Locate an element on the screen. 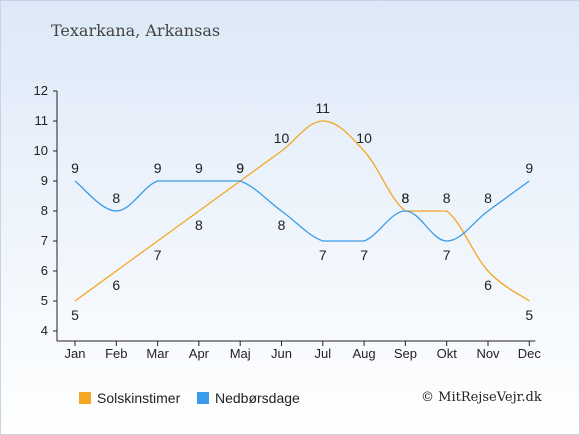 This screenshot has height=435, width=580. y-tick-label: 9 is located at coordinates (44, 180).